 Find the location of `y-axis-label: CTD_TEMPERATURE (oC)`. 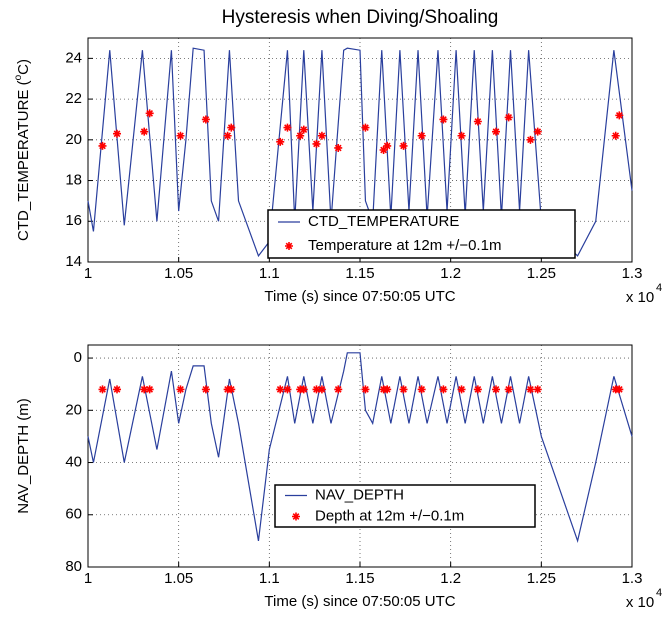

y-axis-label: CTD_TEMPERATURE (oC) is located at coordinates (22, 150).